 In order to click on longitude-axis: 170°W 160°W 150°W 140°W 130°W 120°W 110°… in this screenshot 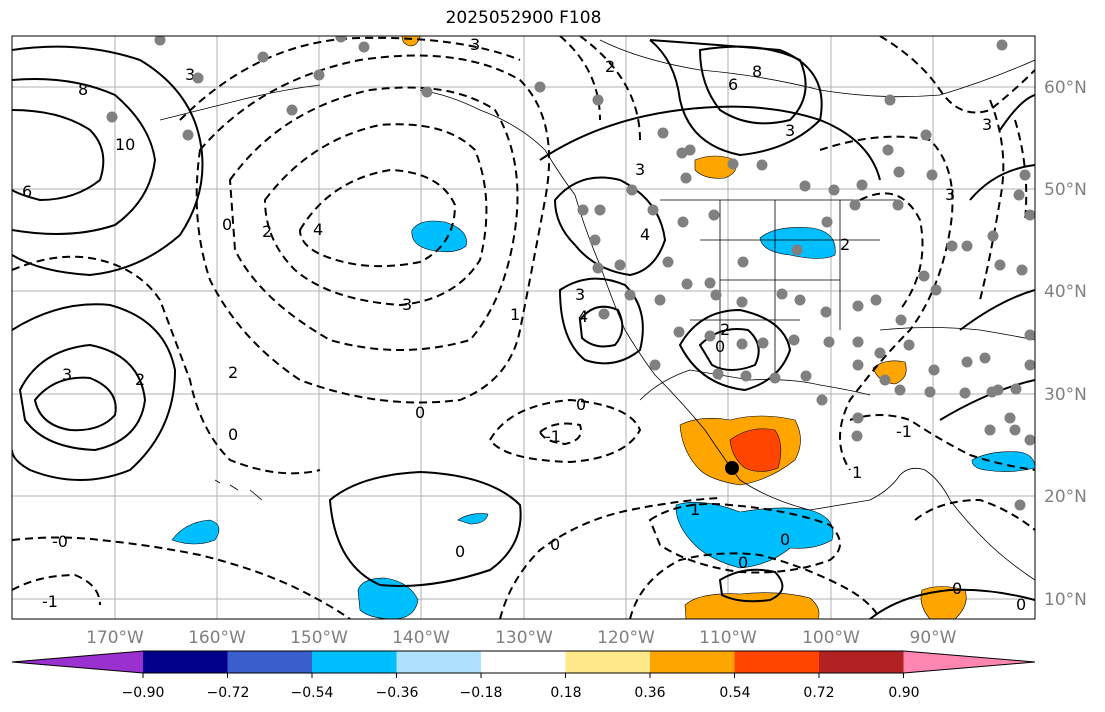, I will do `click(521, 638)`.